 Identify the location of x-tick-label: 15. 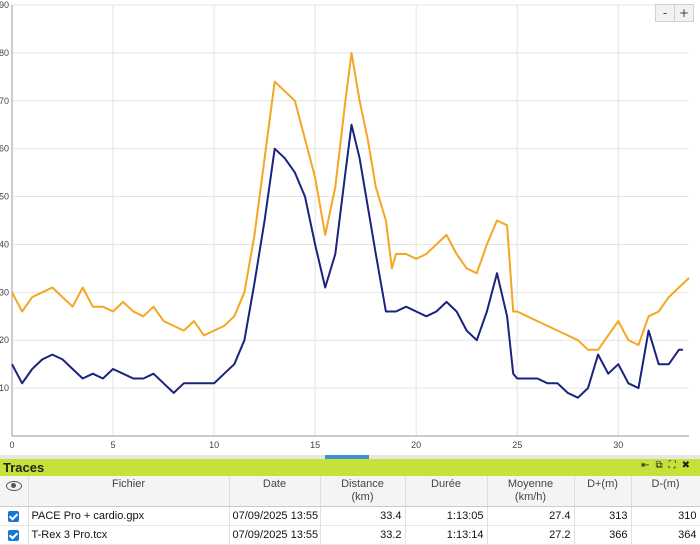
(315, 445).